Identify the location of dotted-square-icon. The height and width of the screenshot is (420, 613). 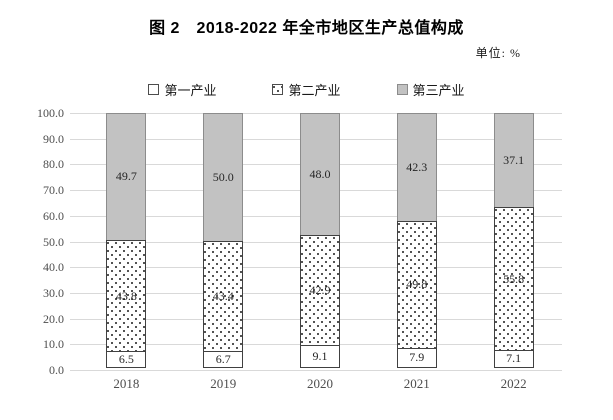
(278, 89).